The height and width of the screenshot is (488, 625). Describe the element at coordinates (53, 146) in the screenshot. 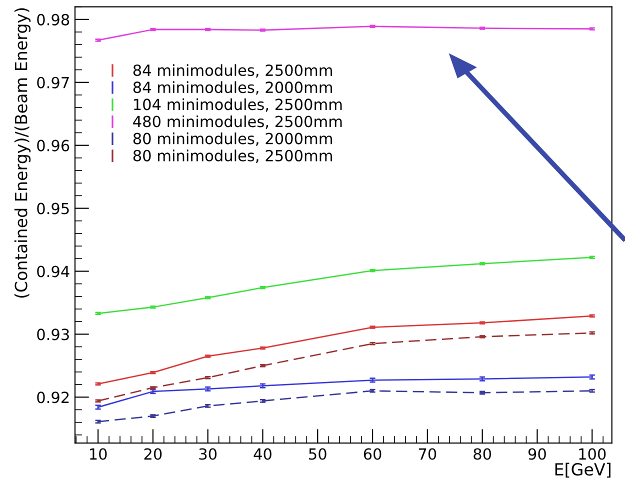

I see `y-tick-label: 0.96` at that location.